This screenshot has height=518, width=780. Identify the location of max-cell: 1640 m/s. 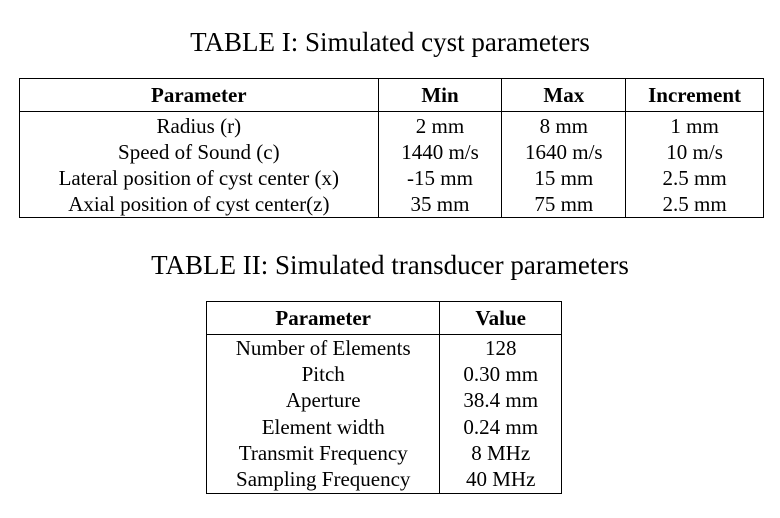
(563, 152).